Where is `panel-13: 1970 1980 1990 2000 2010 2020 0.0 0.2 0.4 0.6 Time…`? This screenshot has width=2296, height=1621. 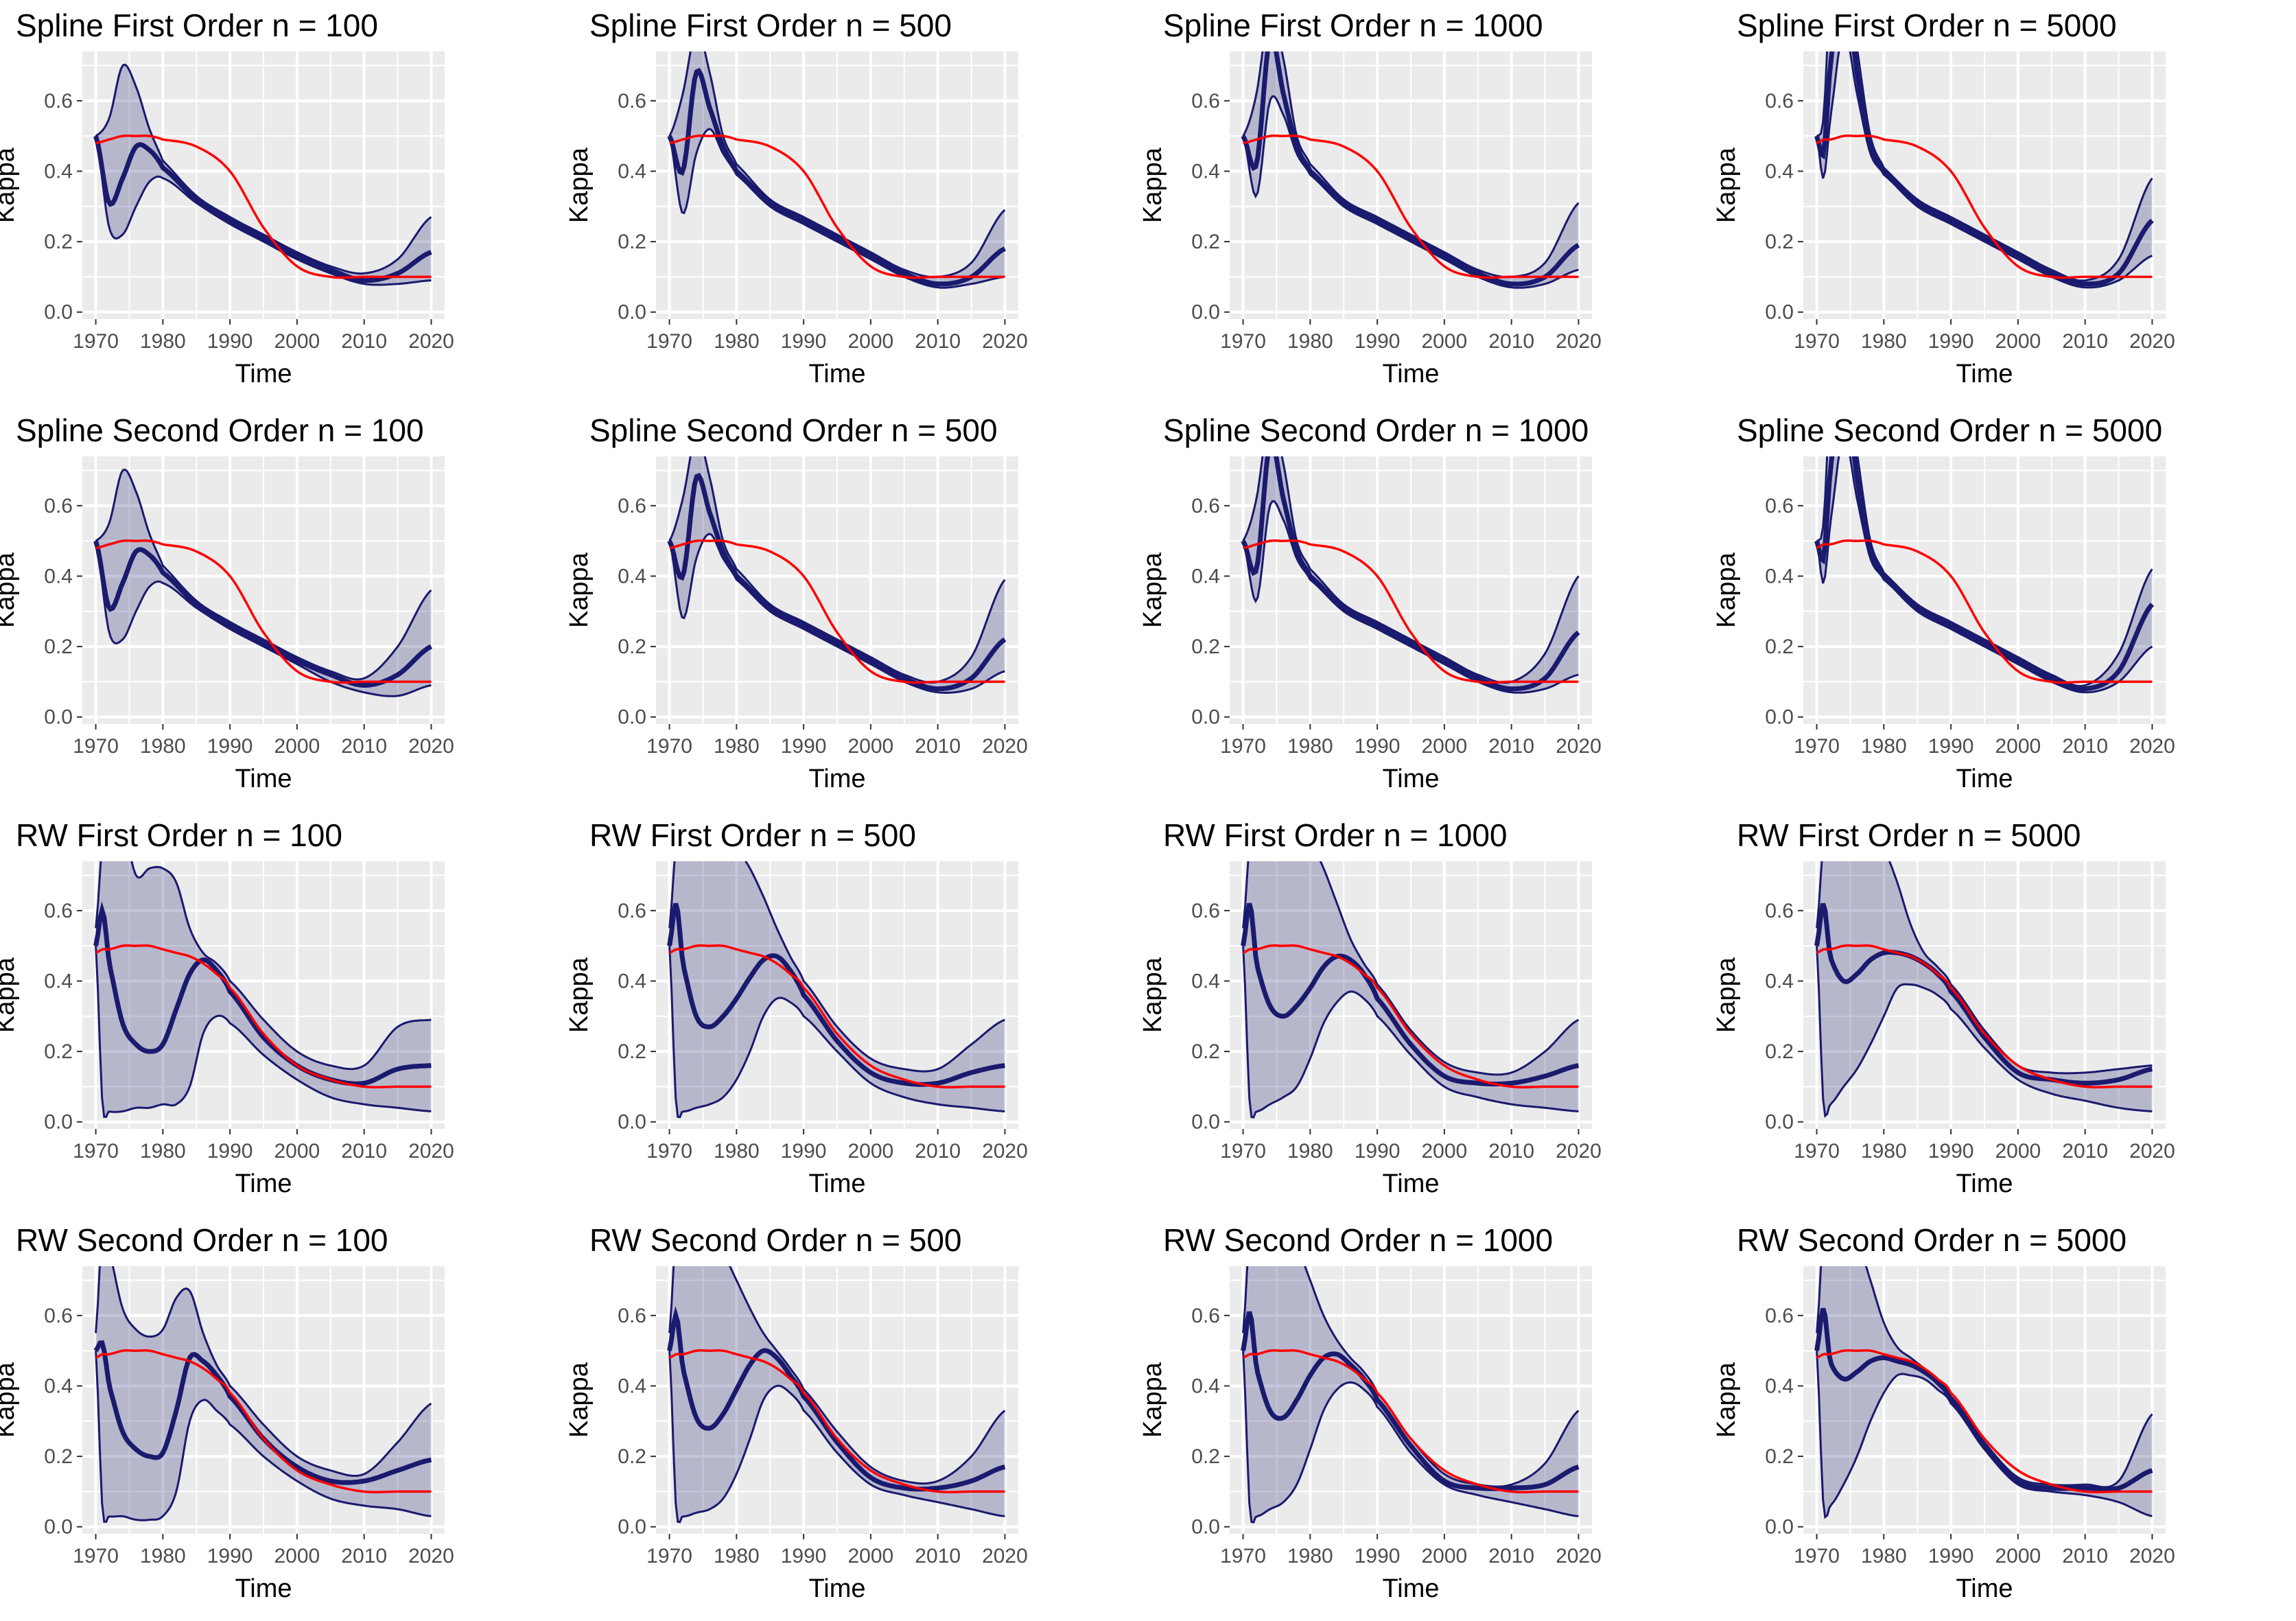 panel-13: 1970 1980 1990 2000 2010 2020 0.0 0.2 0.4 0.6 Time… is located at coordinates (227, 1412).